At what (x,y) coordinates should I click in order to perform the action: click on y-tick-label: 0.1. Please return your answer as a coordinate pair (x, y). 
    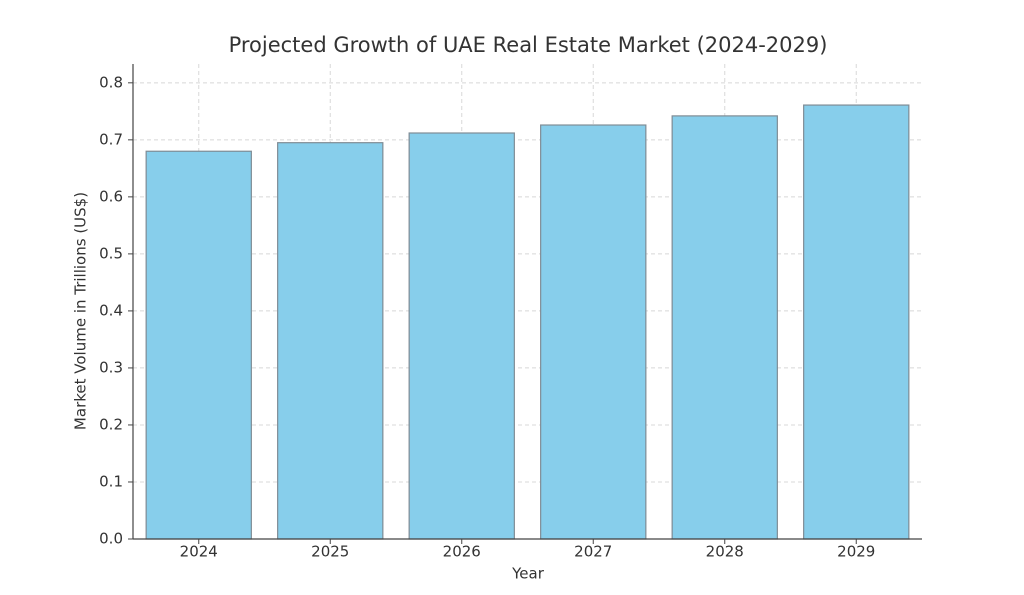
    Looking at the image, I should click on (111, 481).